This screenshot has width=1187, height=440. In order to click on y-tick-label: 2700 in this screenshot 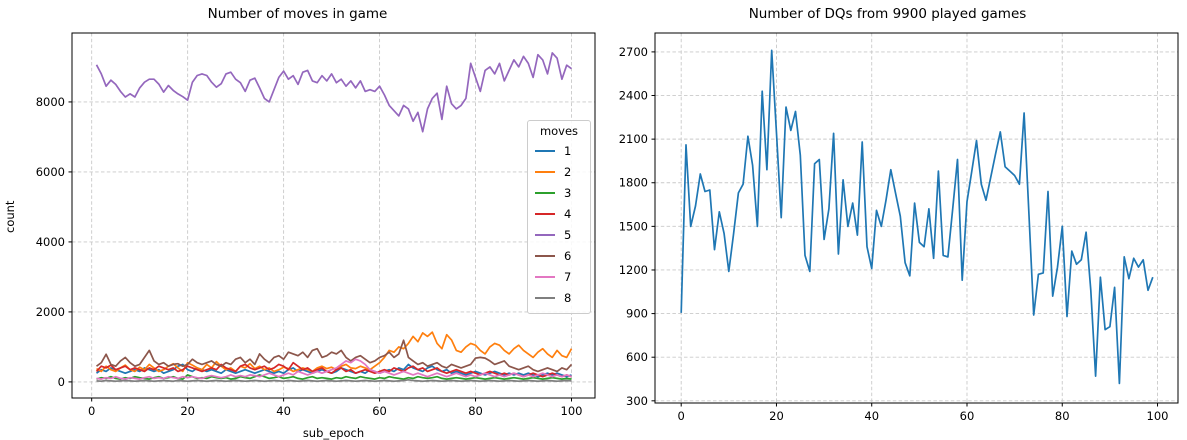, I will do `click(633, 52)`.